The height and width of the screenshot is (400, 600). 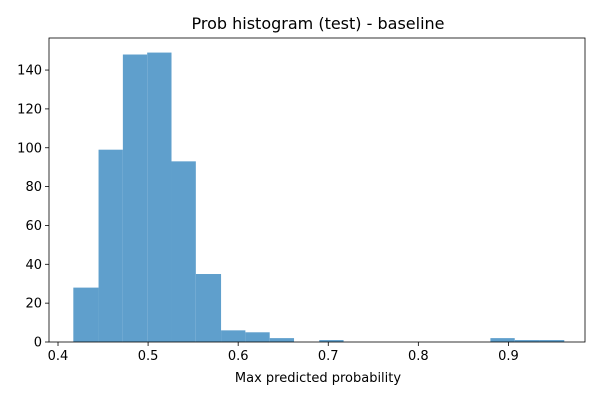 What do you see at coordinates (38, 343) in the screenshot?
I see `y-tick-label: 0` at bounding box center [38, 343].